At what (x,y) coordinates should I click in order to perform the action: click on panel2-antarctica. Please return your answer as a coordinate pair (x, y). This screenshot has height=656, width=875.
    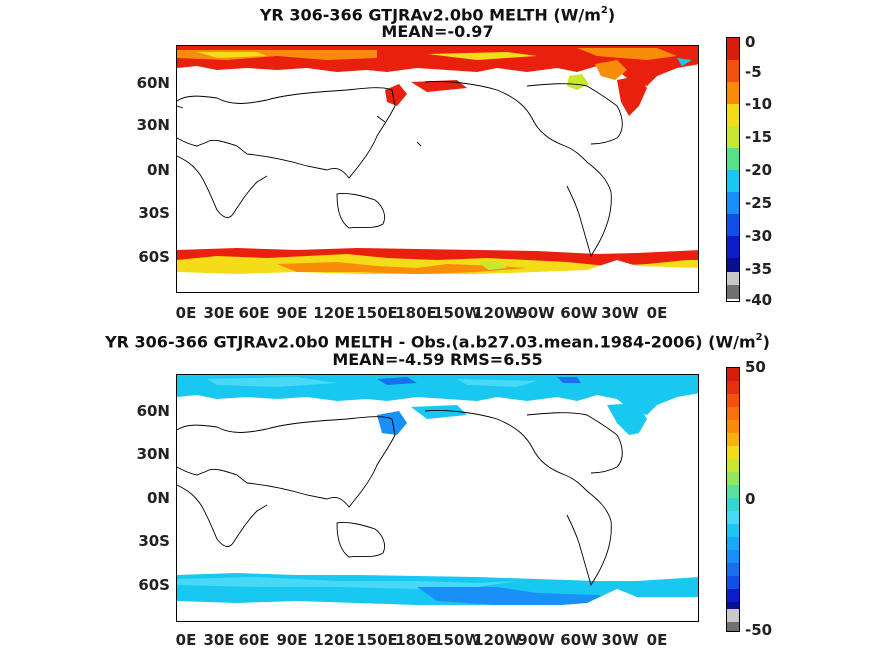
    Looking at the image, I should click on (437, 605).